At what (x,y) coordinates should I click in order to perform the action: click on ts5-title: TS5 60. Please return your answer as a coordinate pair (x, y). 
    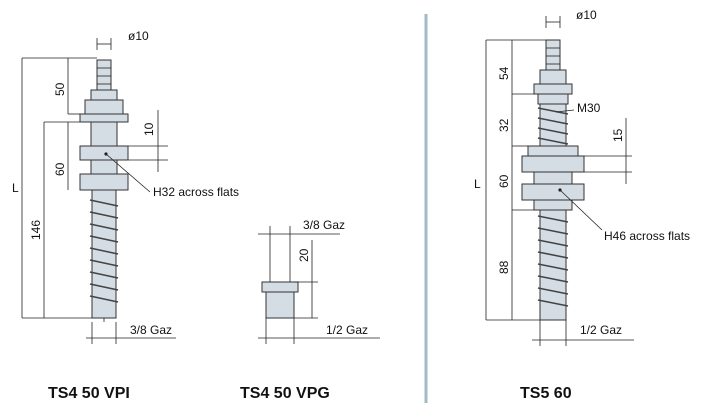
    Looking at the image, I should click on (546, 393).